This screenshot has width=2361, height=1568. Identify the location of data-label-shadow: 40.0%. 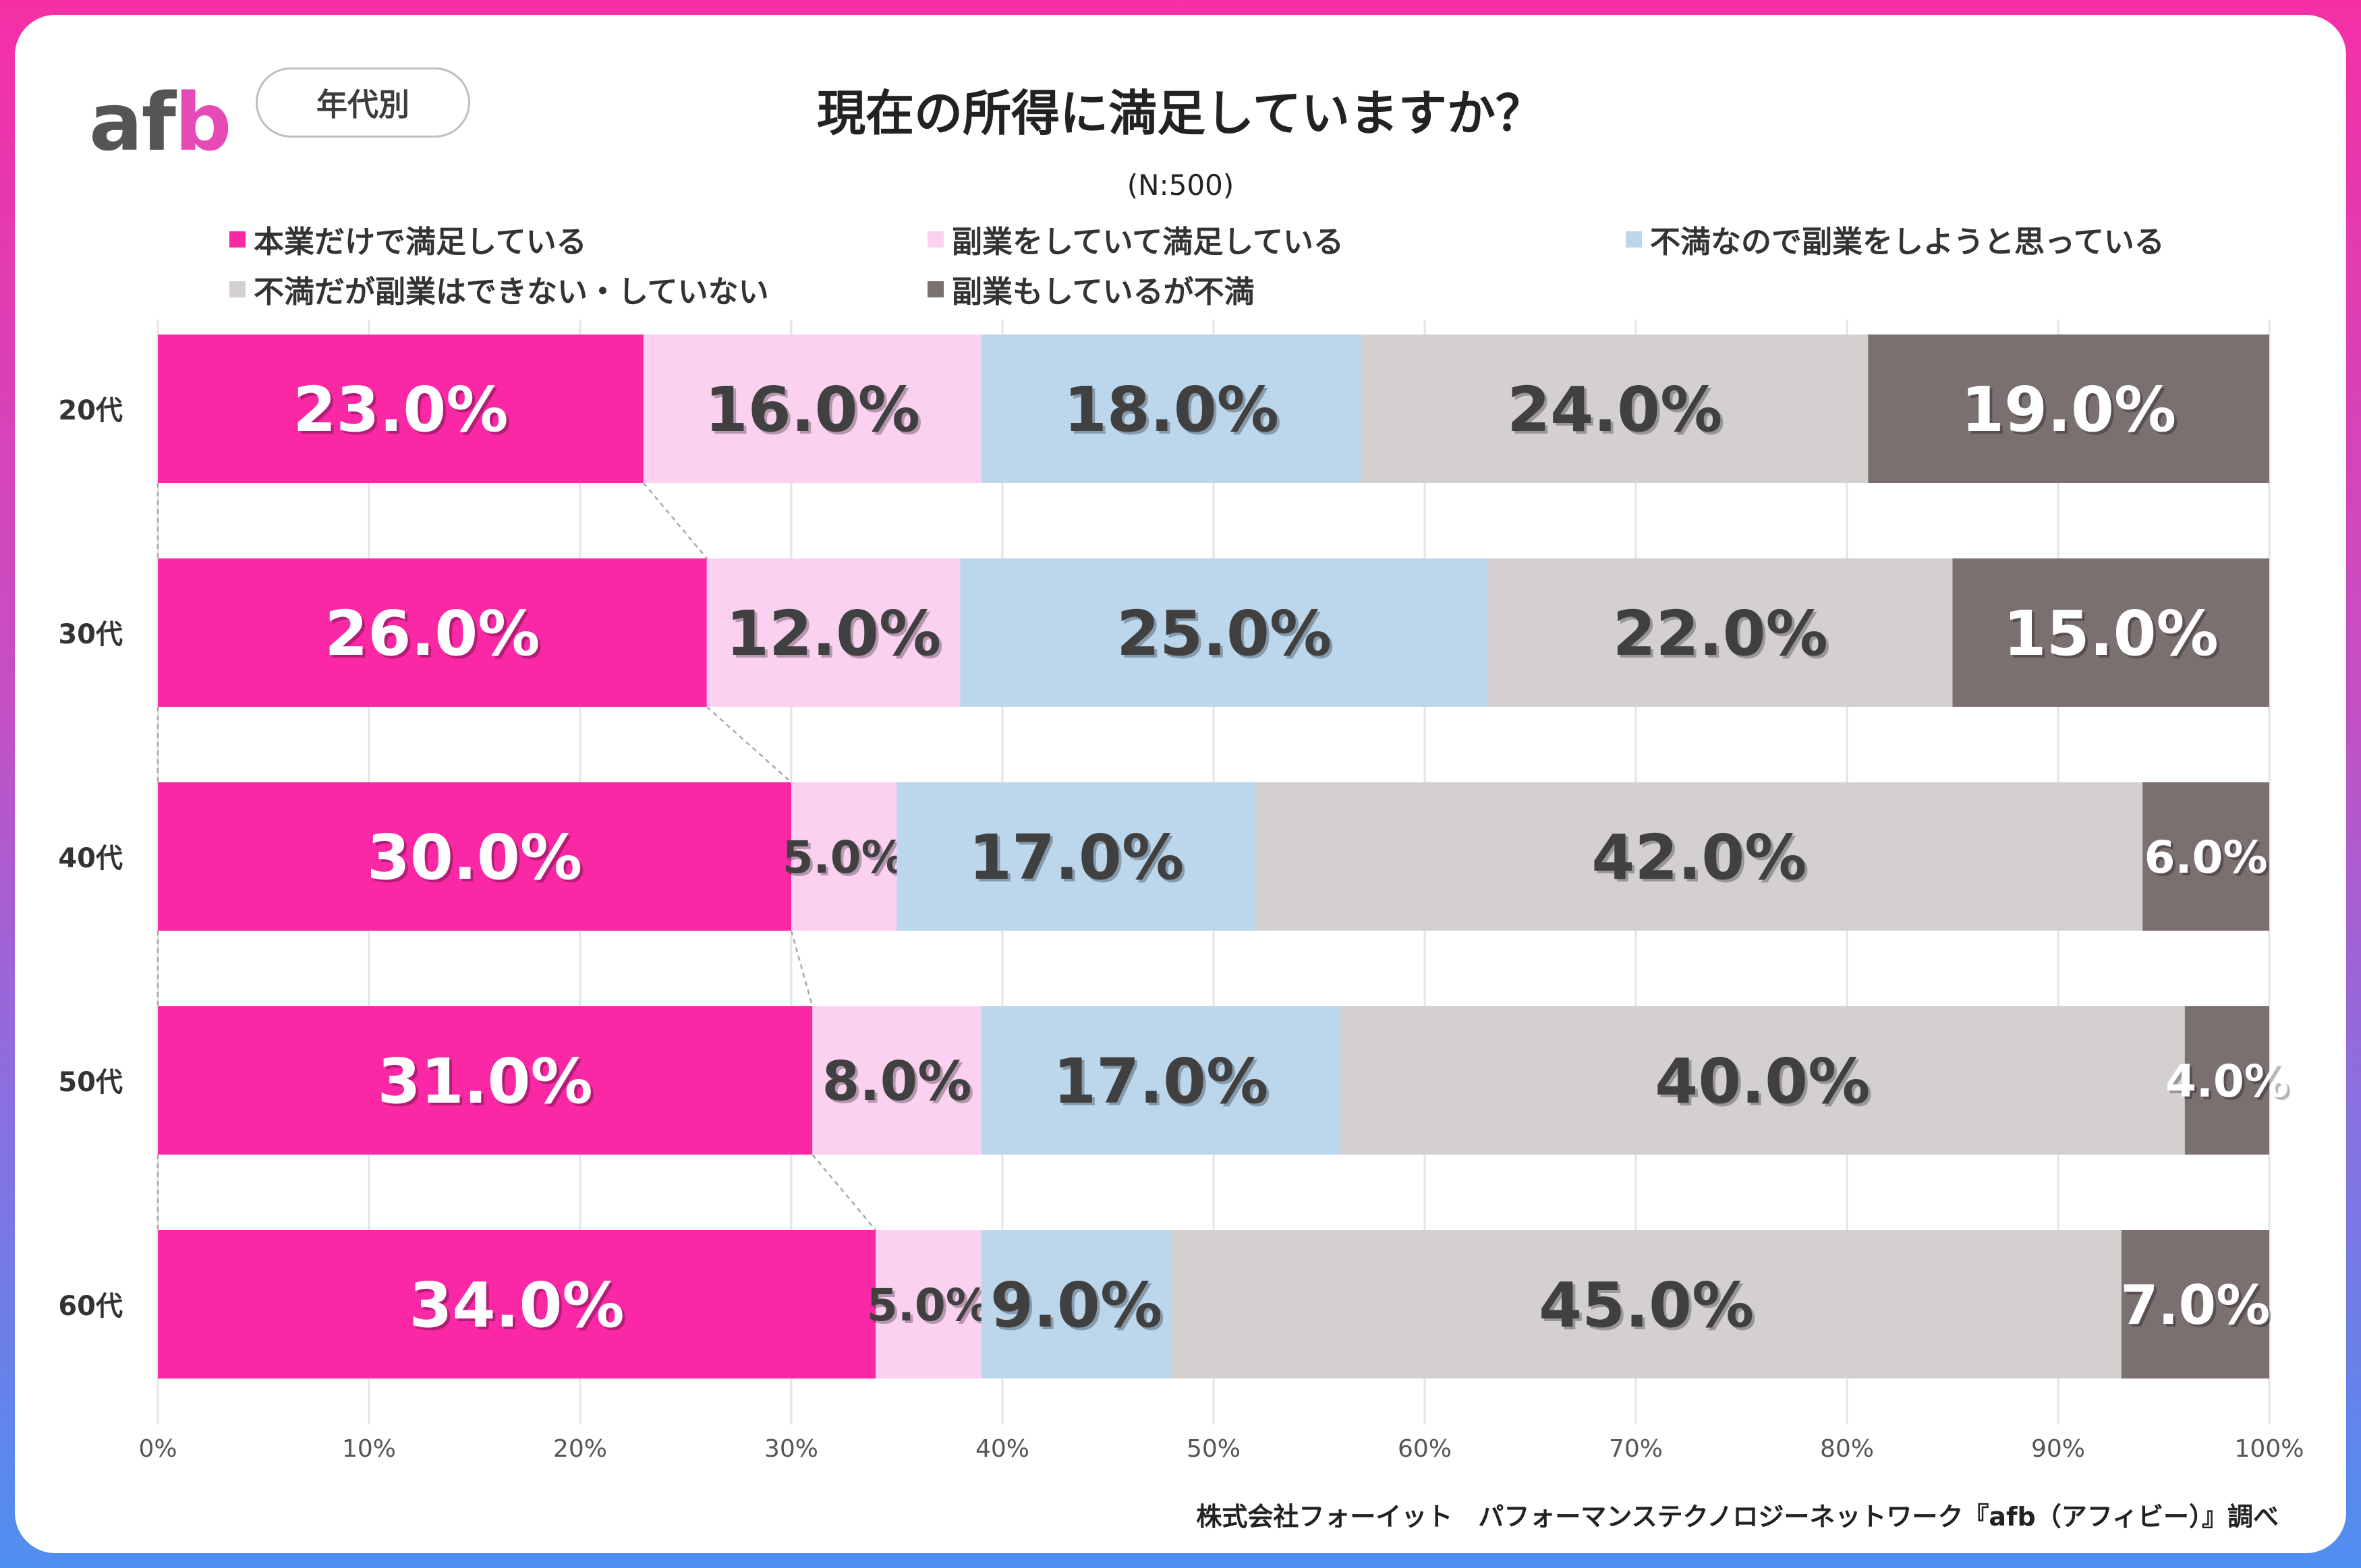
(1765, 1084).